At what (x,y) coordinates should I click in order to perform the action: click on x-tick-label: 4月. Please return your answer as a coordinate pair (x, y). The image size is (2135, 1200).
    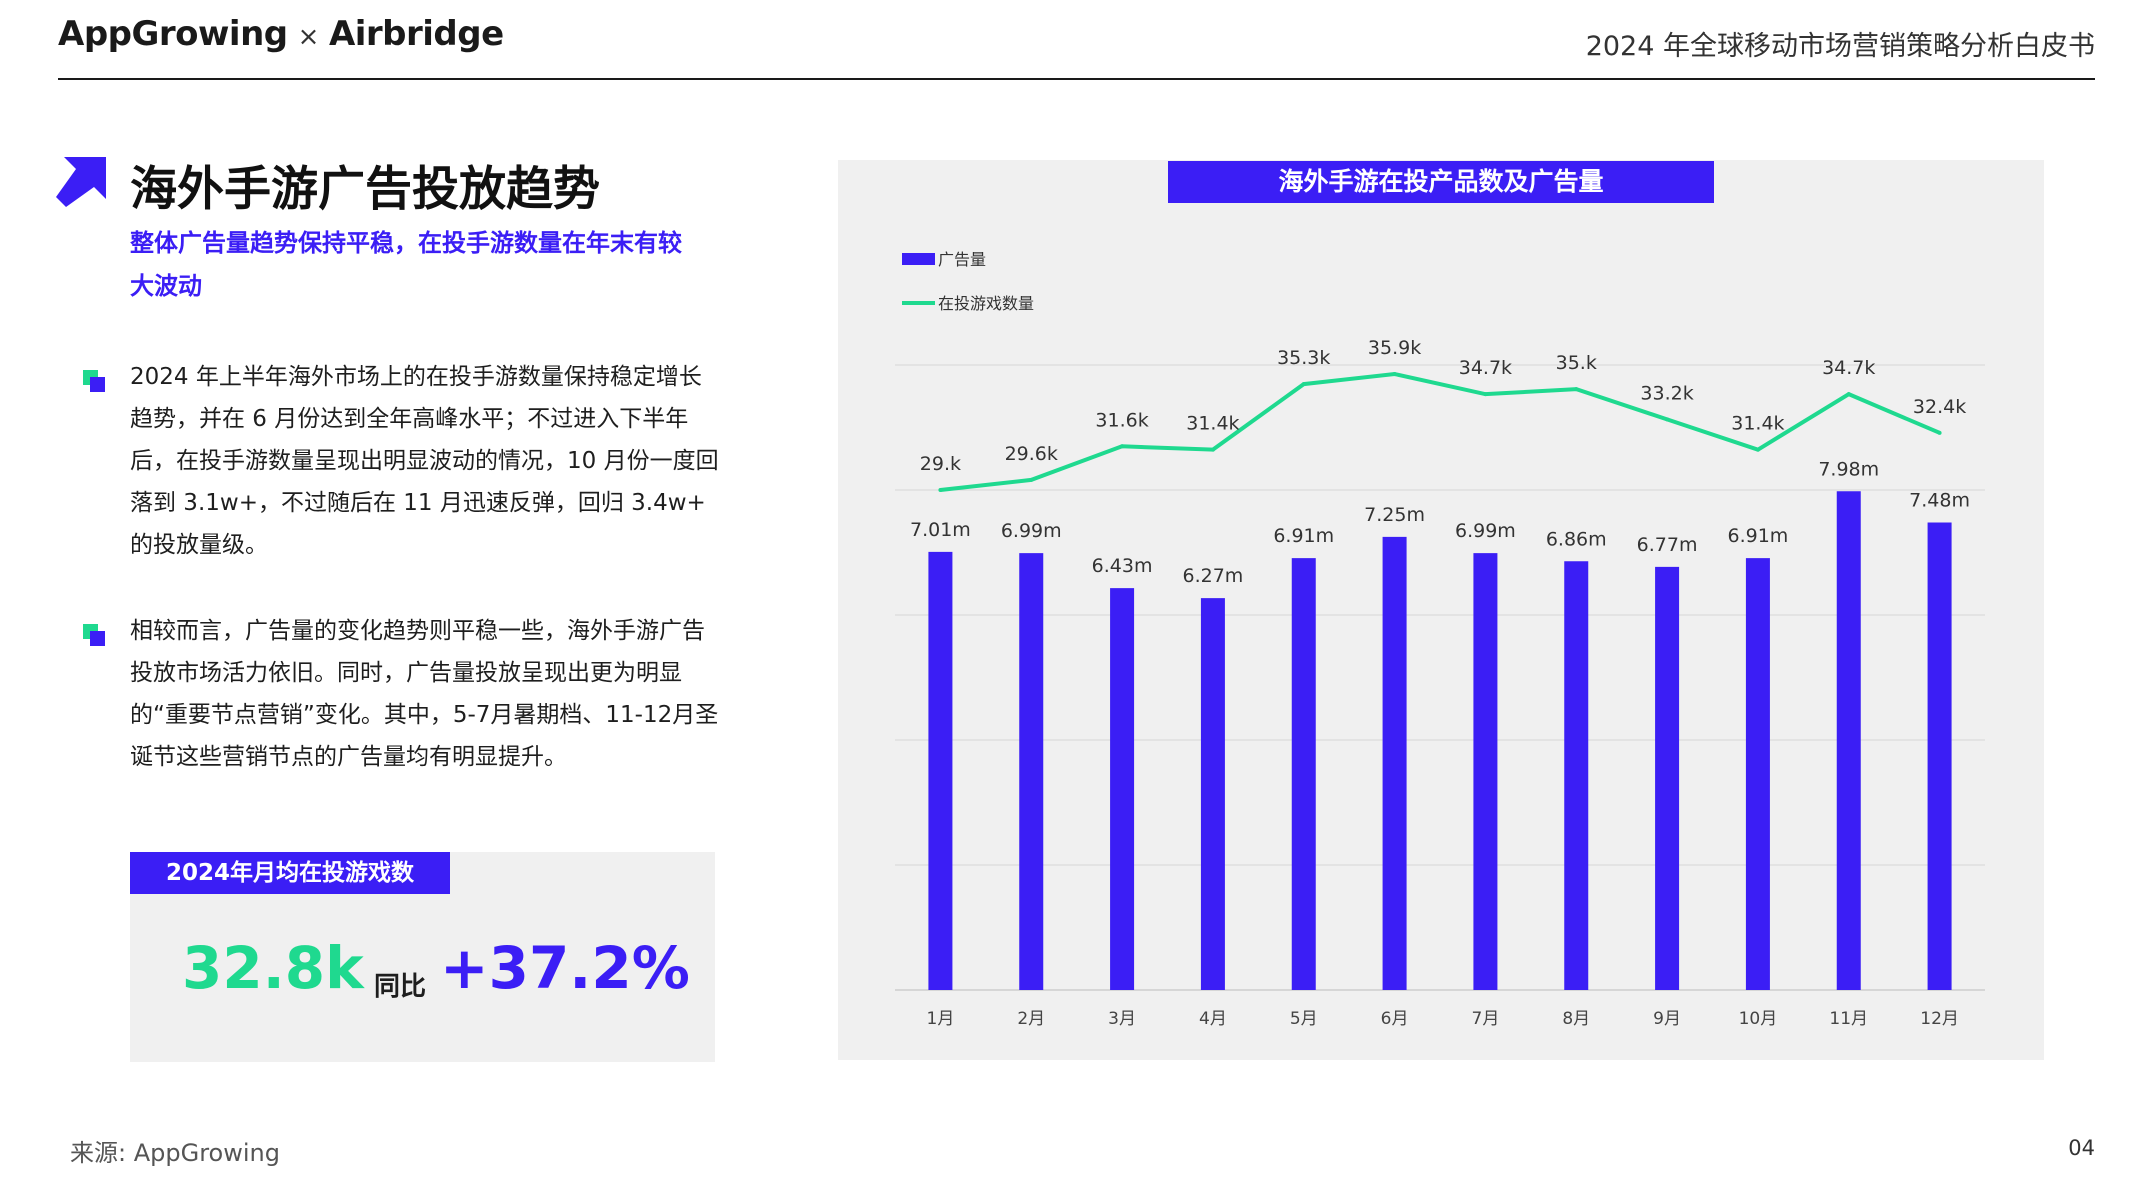
    Looking at the image, I should click on (1213, 1019).